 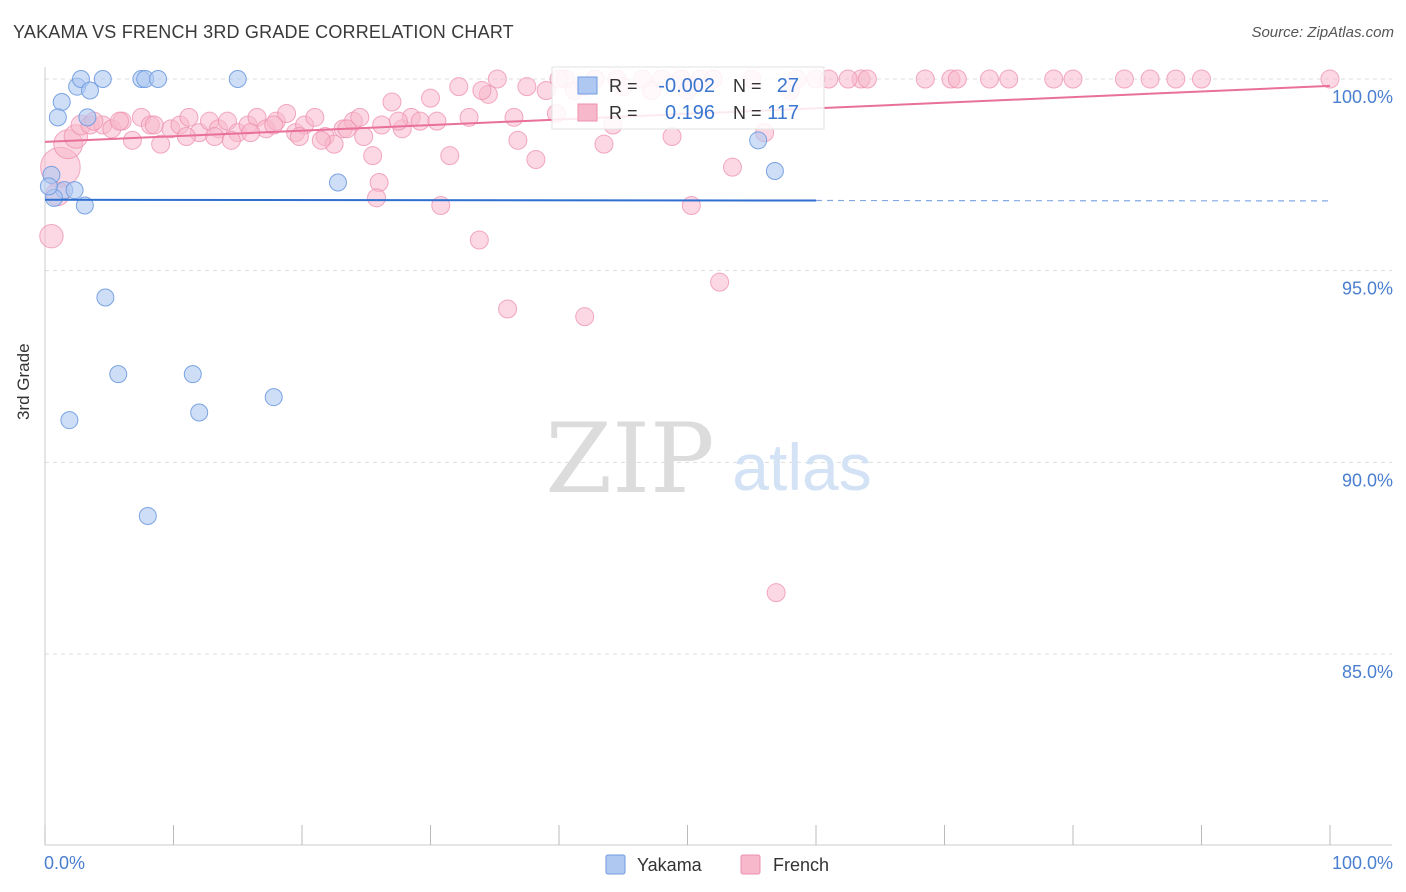 What do you see at coordinates (615, 864) in the screenshot?
I see `legend-yakama-swatch` at bounding box center [615, 864].